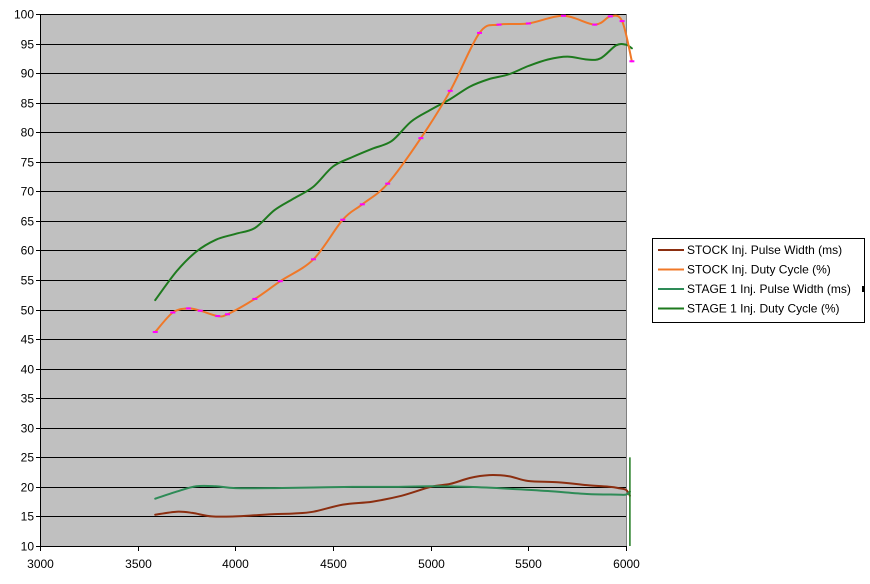  What do you see at coordinates (28, 192) in the screenshot?
I see `y-tick-label: 70` at bounding box center [28, 192].